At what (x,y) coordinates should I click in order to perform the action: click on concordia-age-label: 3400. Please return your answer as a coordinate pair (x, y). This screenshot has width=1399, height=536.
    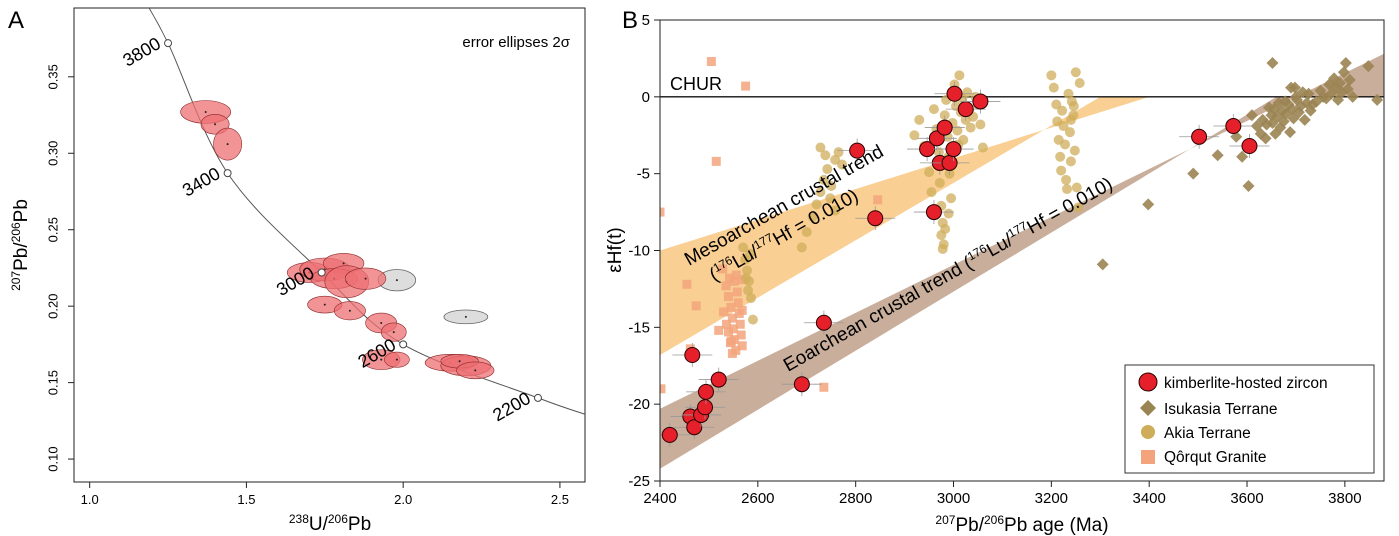
    Looking at the image, I should click on (201, 181).